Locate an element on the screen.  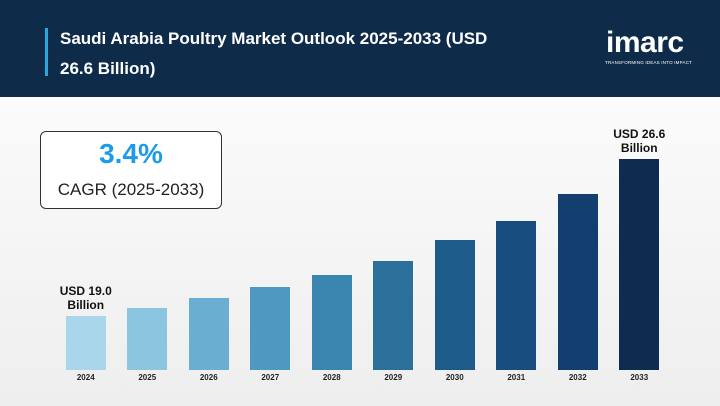
x-tick-label: 2029 is located at coordinates (393, 377).